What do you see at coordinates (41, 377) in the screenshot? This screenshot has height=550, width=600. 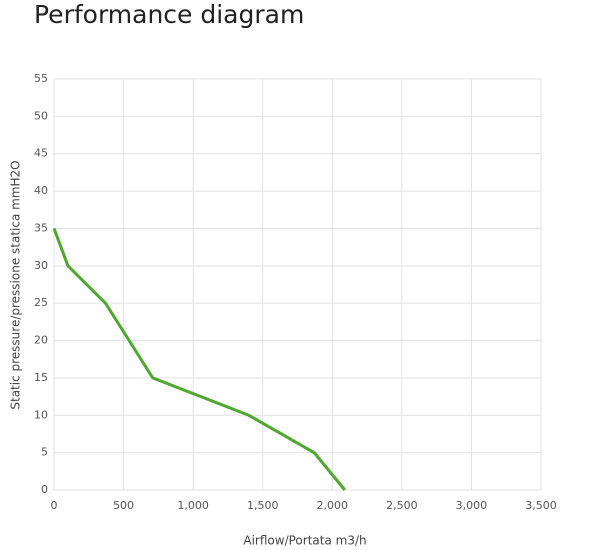 I see `y-tick-label: 15` at bounding box center [41, 377].